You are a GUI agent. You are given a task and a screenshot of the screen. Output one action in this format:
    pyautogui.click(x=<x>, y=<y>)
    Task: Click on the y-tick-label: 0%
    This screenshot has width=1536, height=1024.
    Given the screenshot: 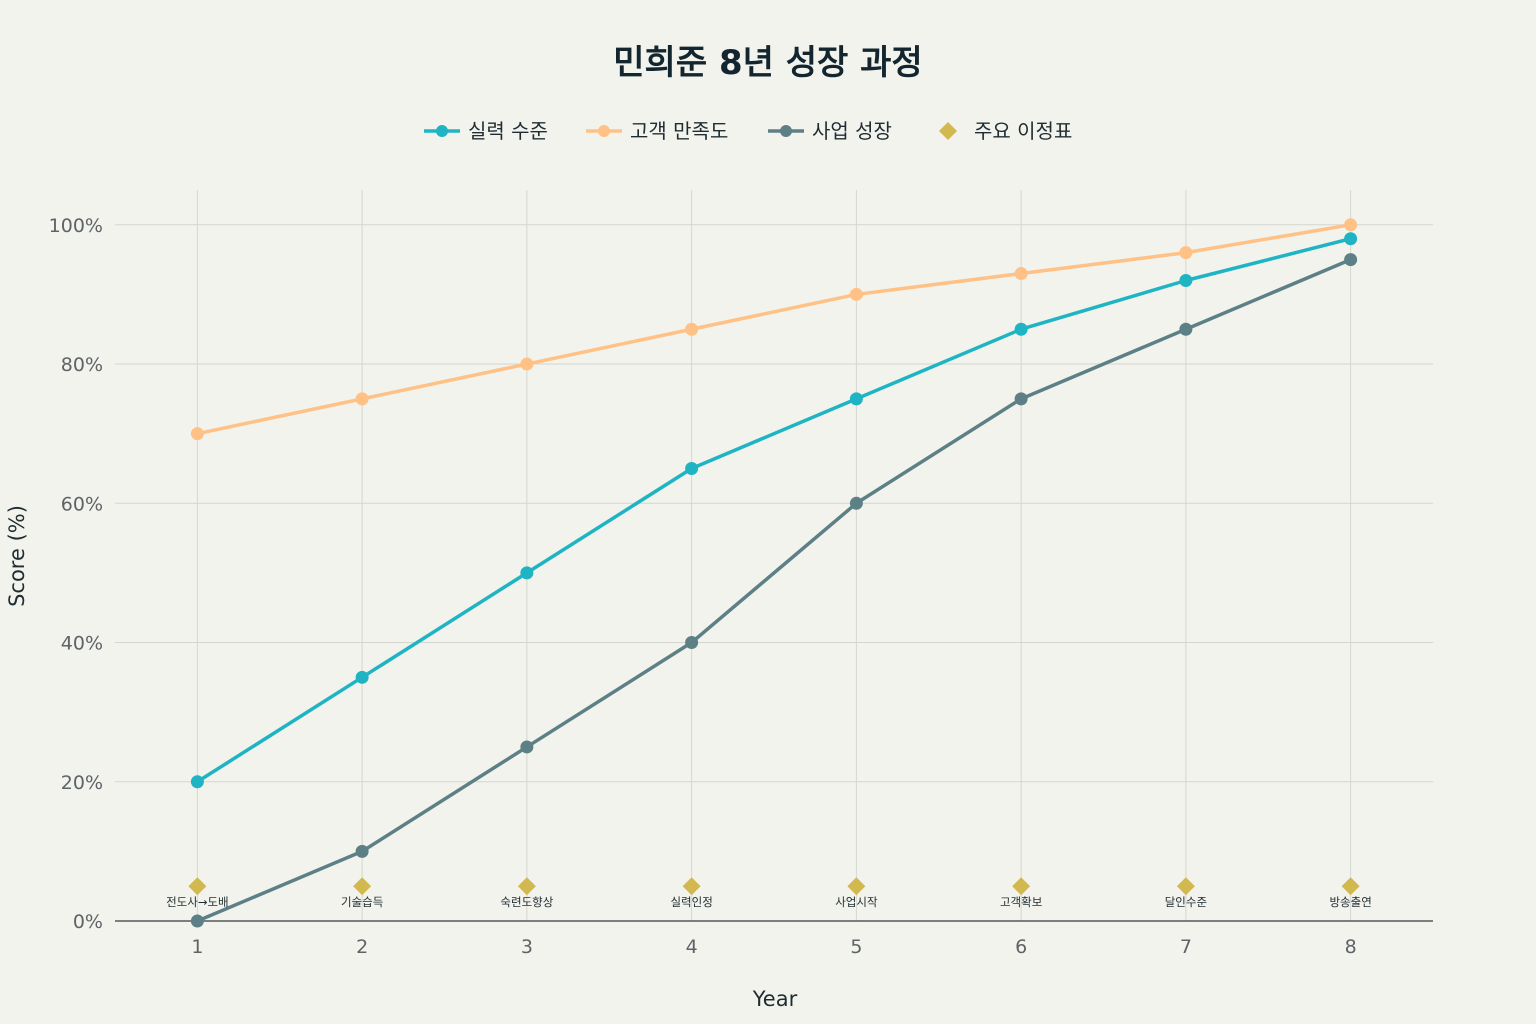 What is the action you would take?
    pyautogui.click(x=88, y=922)
    